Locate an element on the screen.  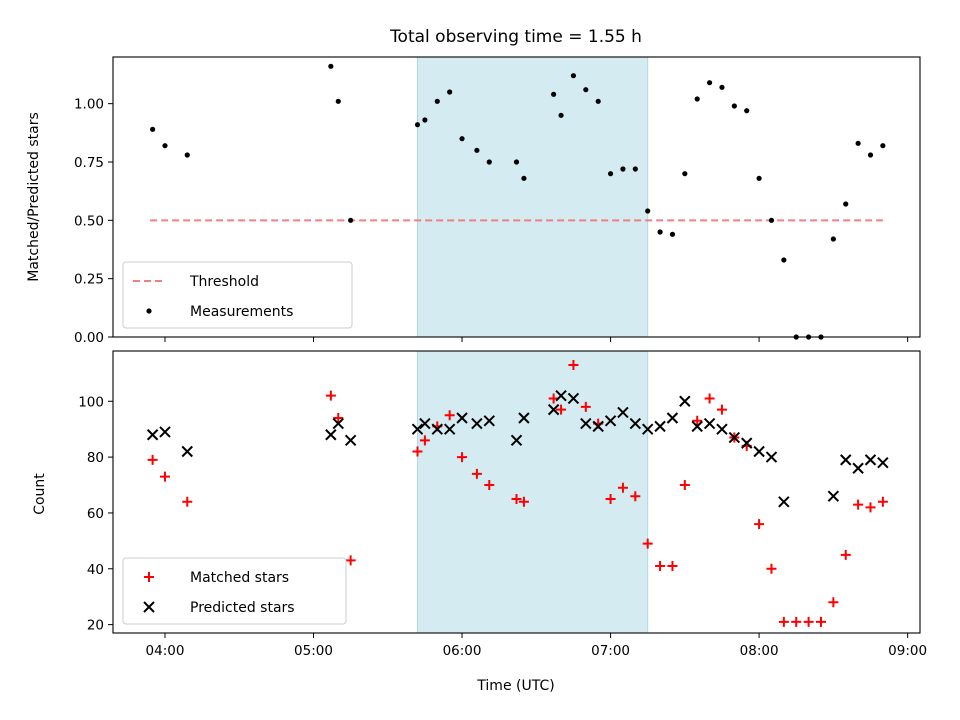
x-tick-label: 05:00 is located at coordinates (313, 651).